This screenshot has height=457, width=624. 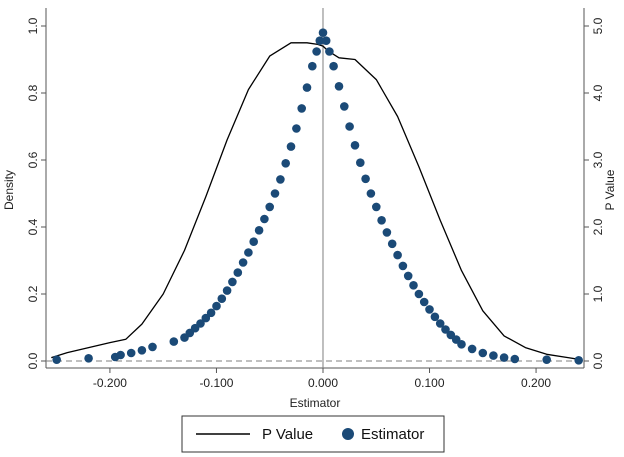 I want to click on legend: P Value Estimator, so click(x=313, y=434).